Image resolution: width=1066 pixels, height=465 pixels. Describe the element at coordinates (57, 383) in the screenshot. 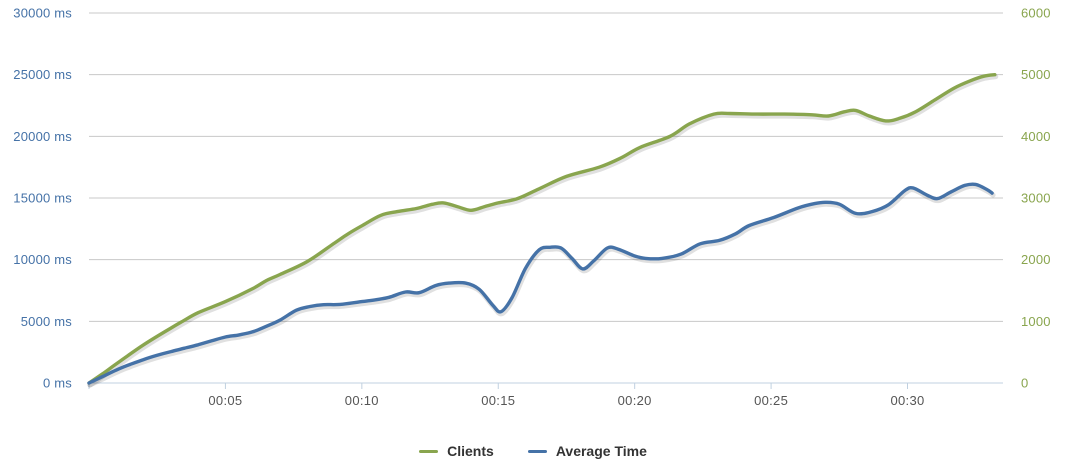

I see `left-axis-label: 0 ms` at that location.